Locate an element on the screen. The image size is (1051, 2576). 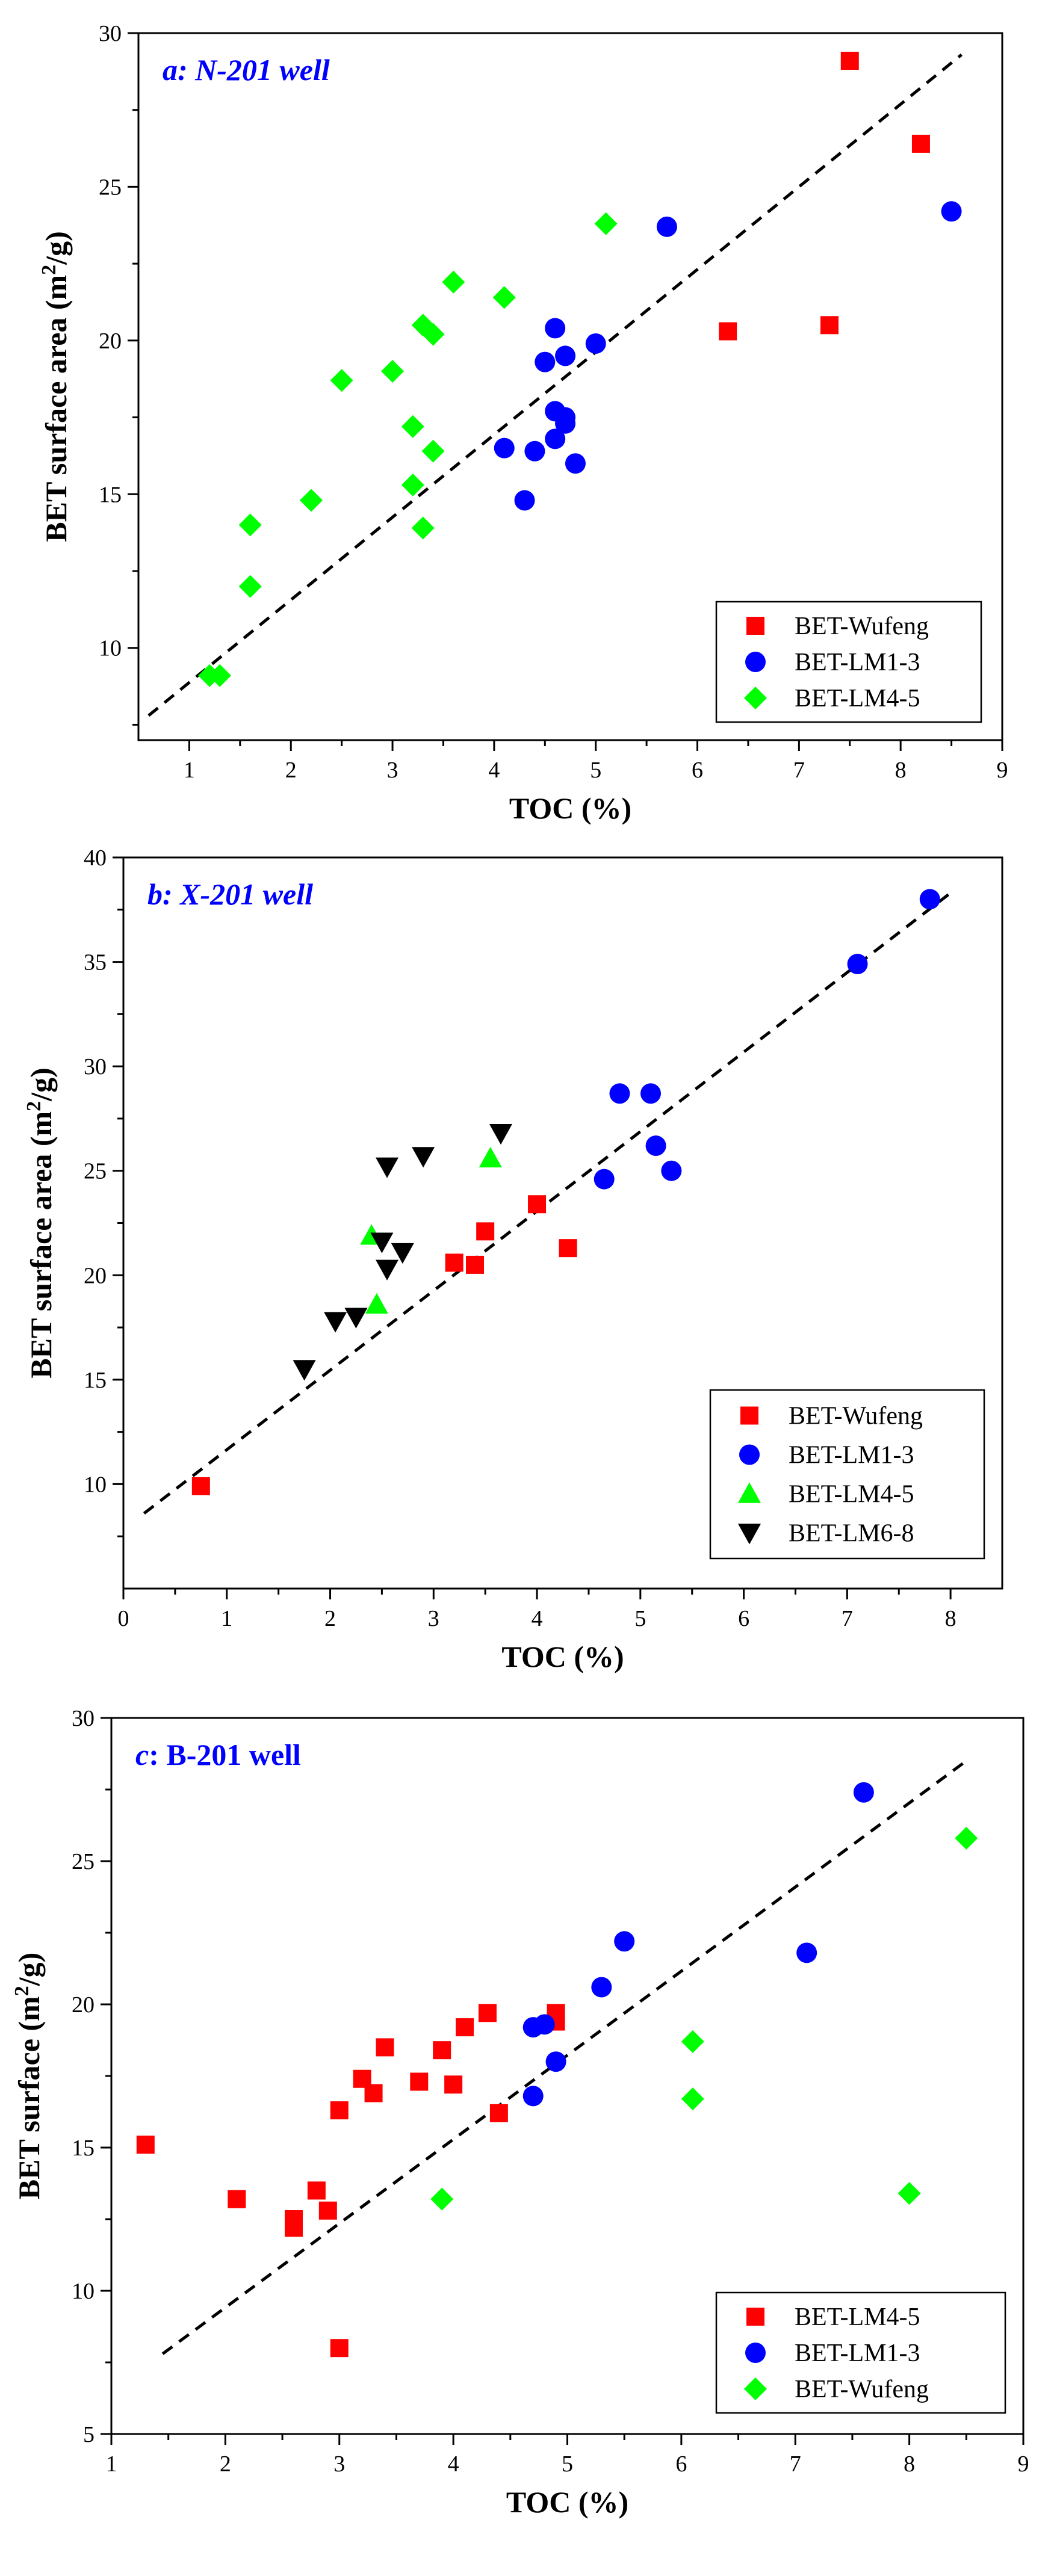
x-tick-label: 9 is located at coordinates (1023, 2464).